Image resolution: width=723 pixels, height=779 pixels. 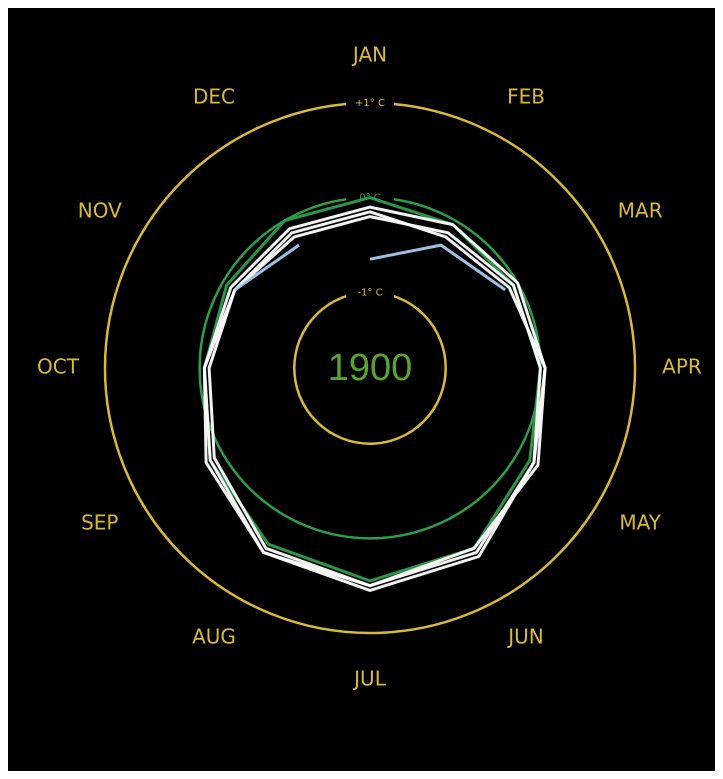 What do you see at coordinates (640, 211) in the screenshot?
I see `month-label: MAR` at bounding box center [640, 211].